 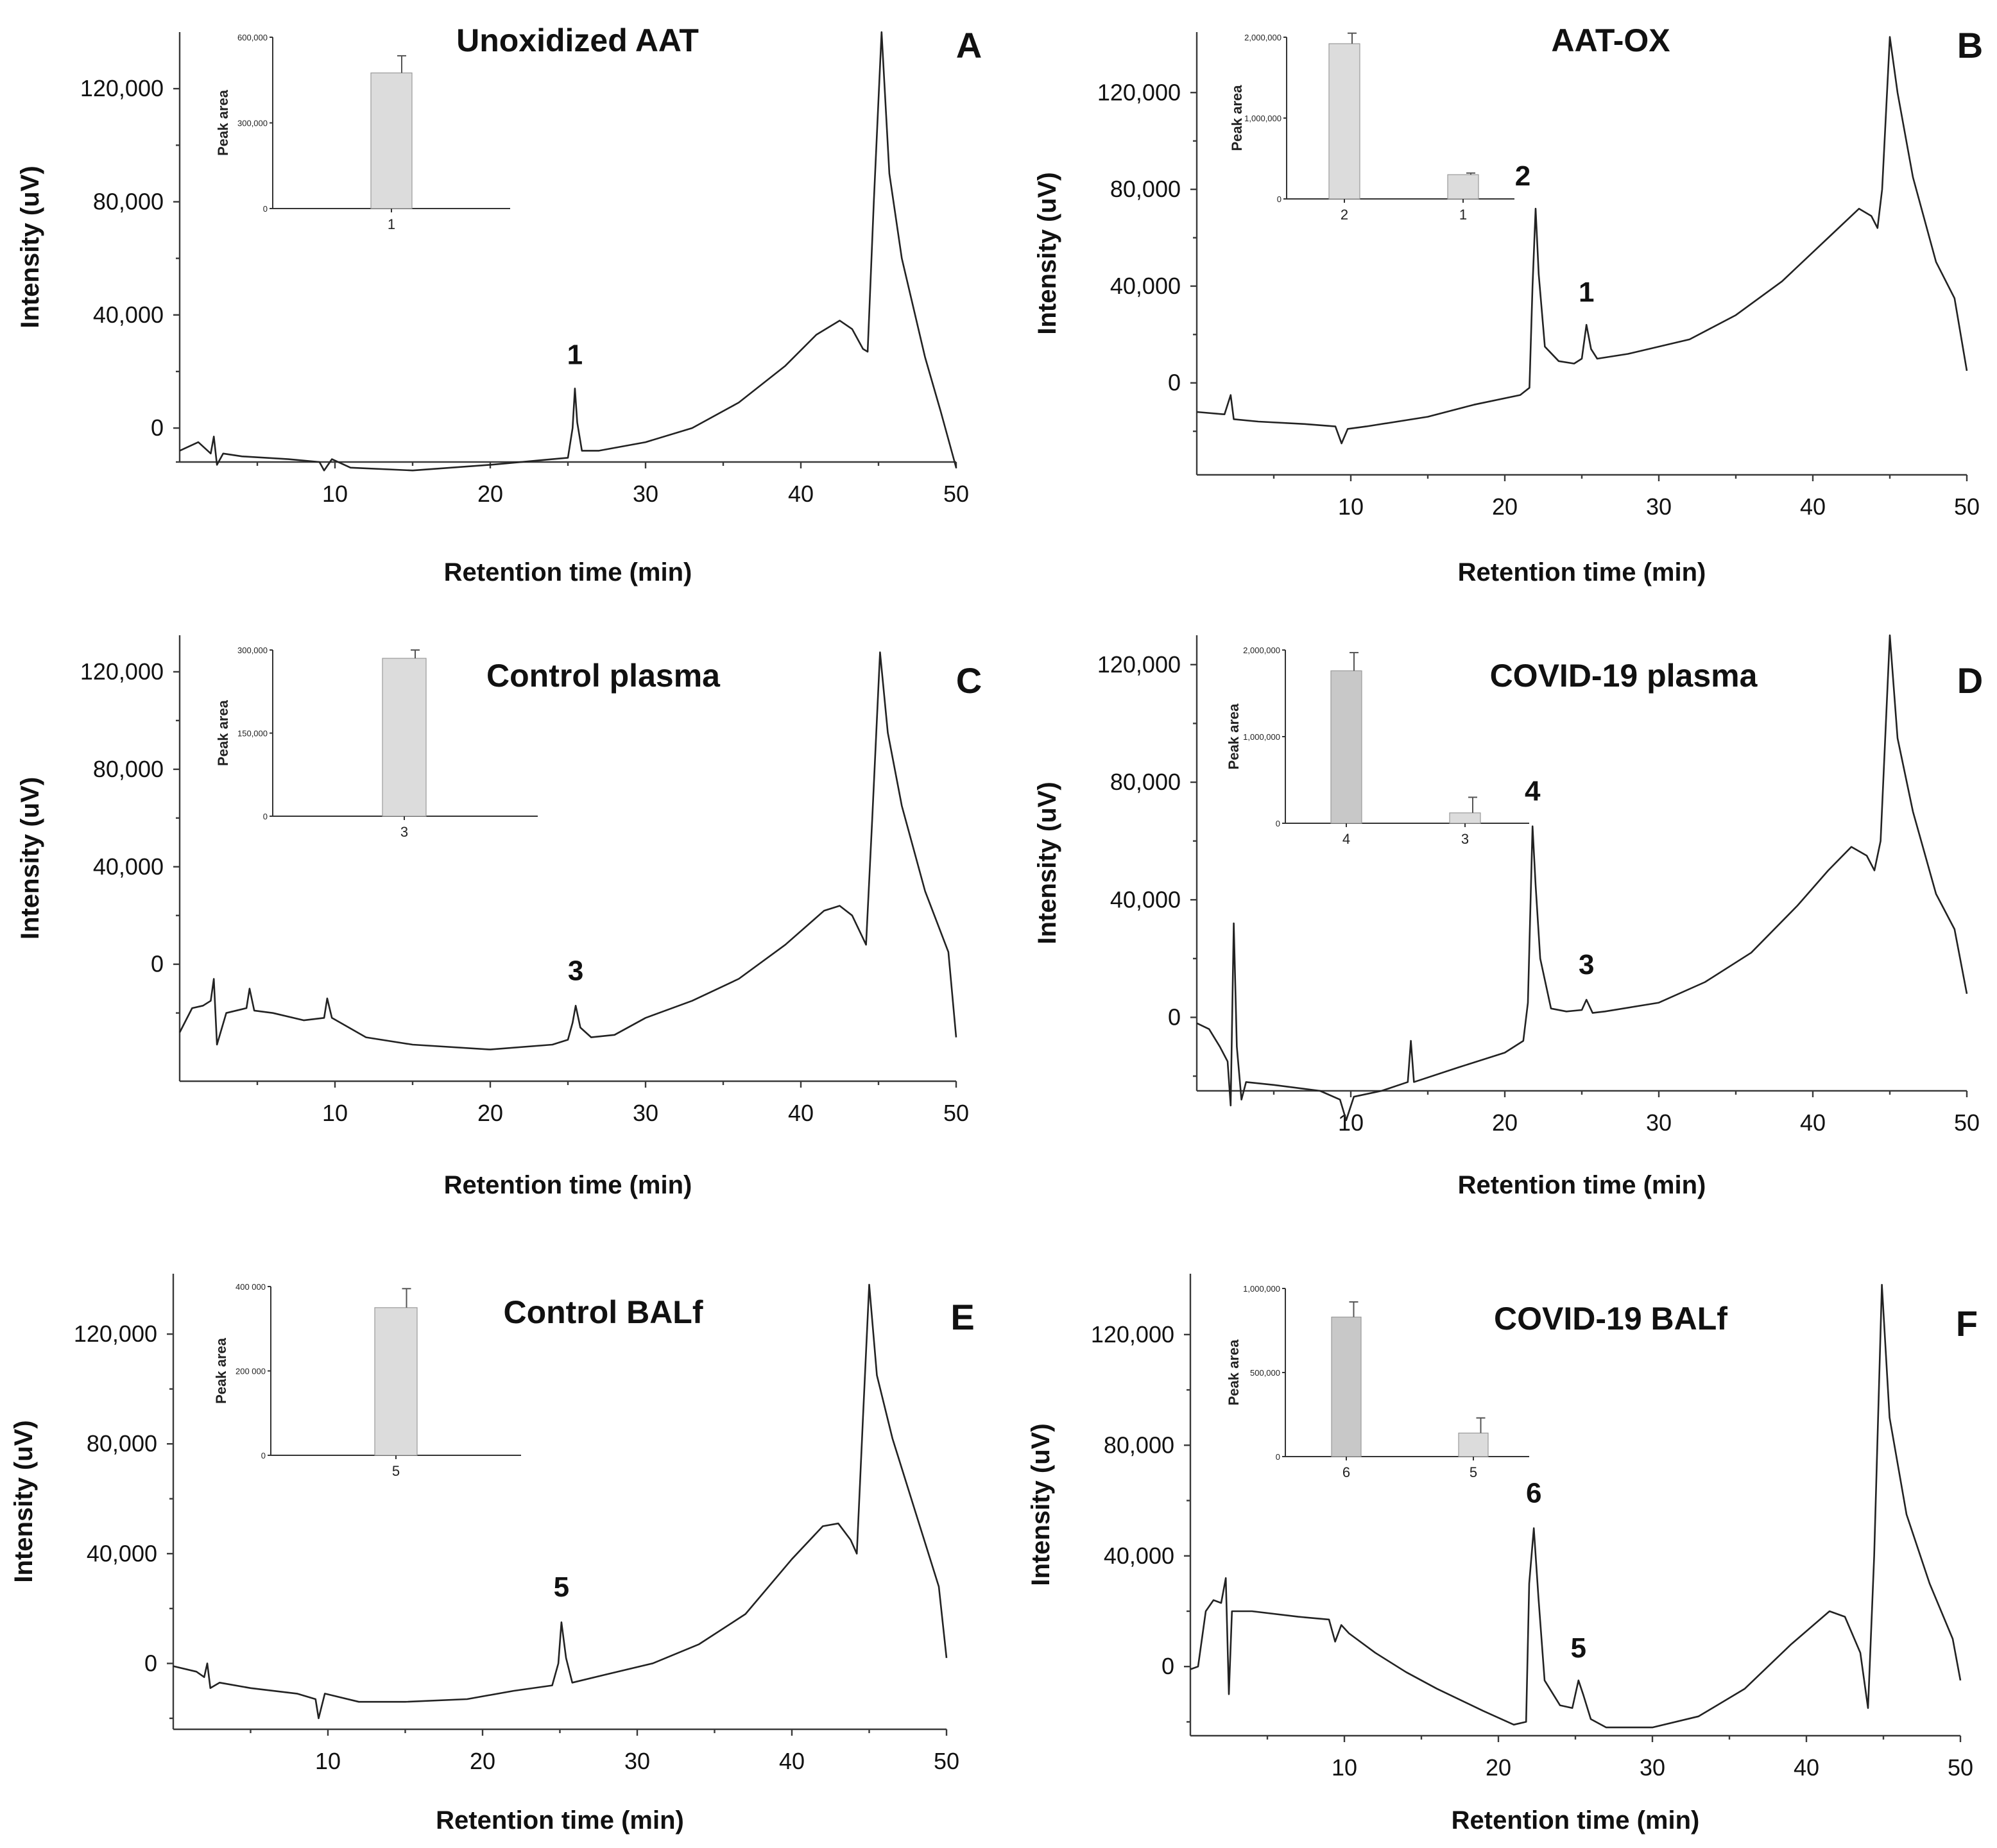 I want to click on panel-letter: D, so click(x=1970, y=681).